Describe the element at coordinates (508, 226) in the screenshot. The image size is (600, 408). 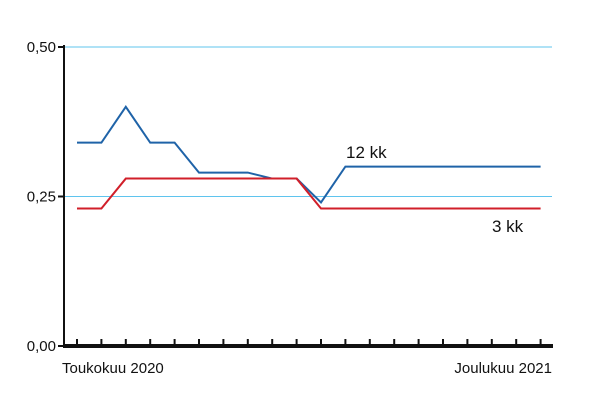
I see `series-label-3kk: 3 kk` at that location.